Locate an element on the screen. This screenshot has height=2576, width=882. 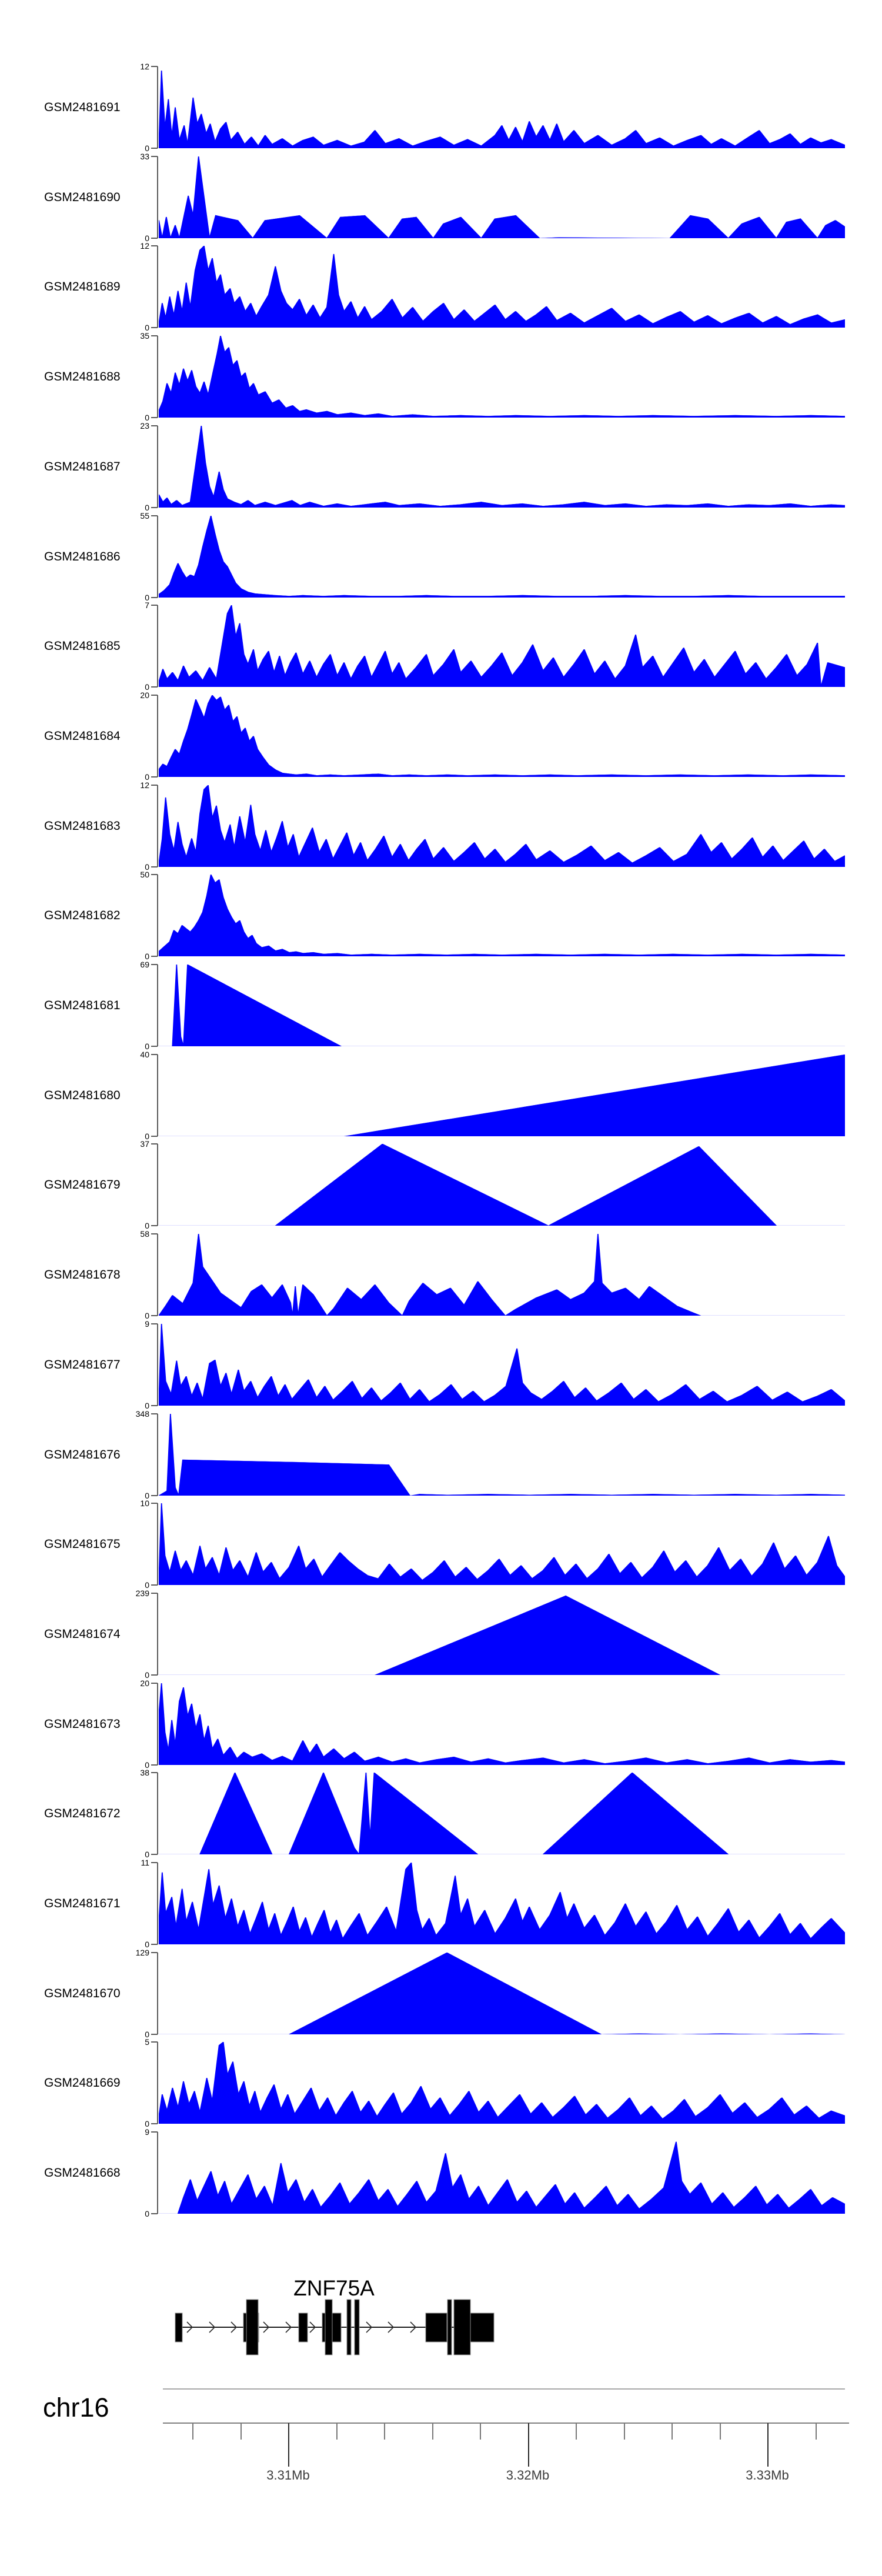
track-label: GSM2481670 is located at coordinates (82, 1993).